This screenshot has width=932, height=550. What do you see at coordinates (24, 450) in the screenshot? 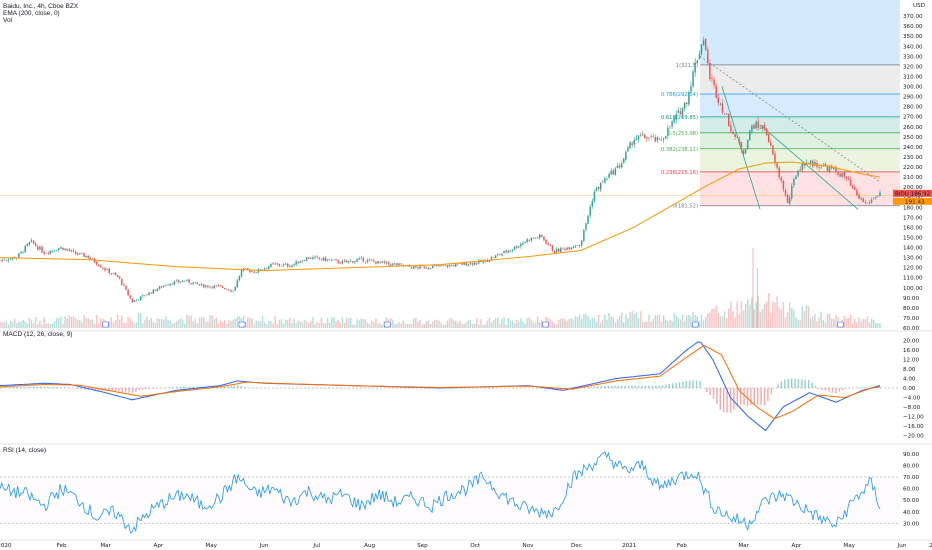
I see `rsi-pane-title: RSI (14, close)` at bounding box center [24, 450].